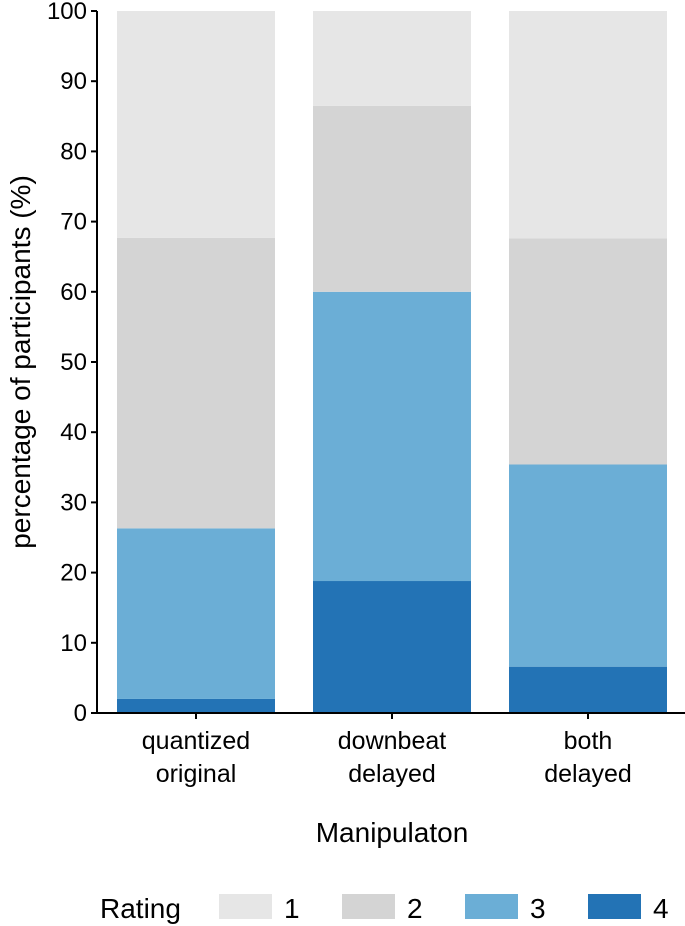  Describe the element at coordinates (196, 774) in the screenshot. I see `x-tick-label: original` at that location.